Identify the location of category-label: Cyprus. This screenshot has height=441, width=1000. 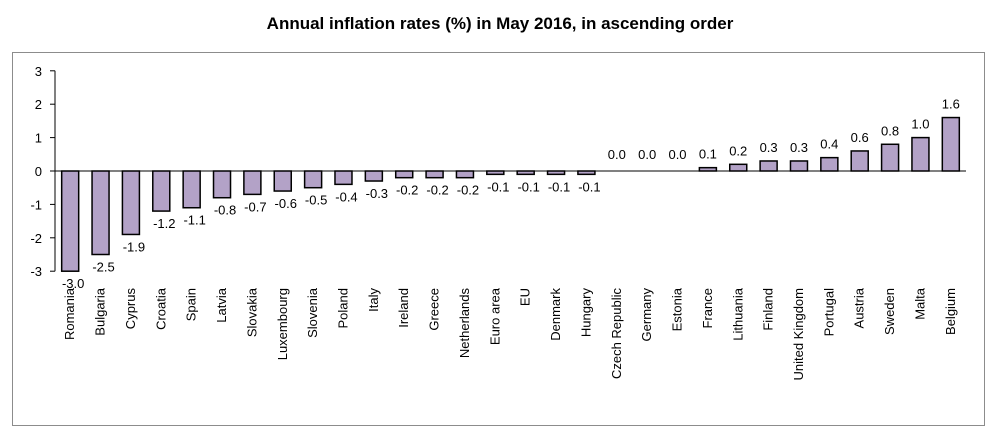
(130, 309).